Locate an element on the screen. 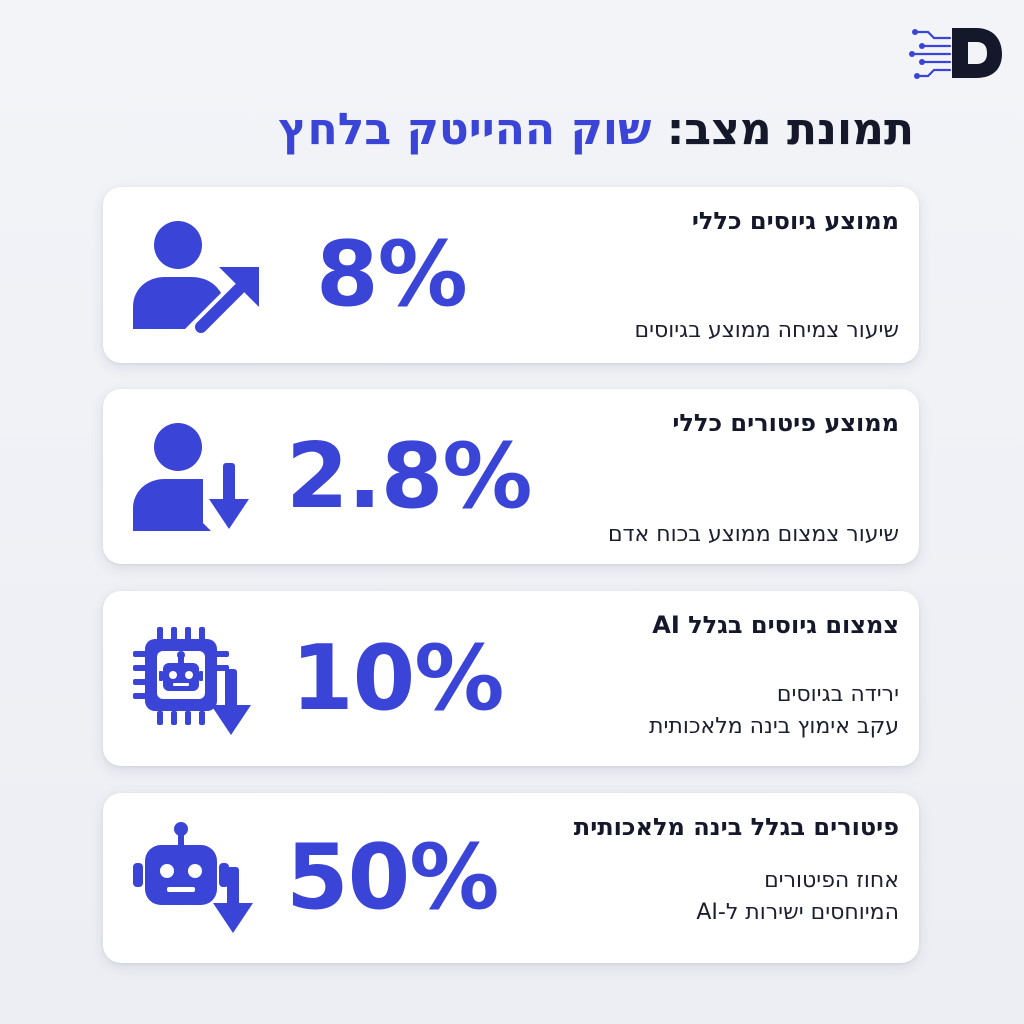 This screenshot has width=1024, height=1024. card-description-line: שיעור צמצום ממוצע בכוח אדם is located at coordinates (753, 534).